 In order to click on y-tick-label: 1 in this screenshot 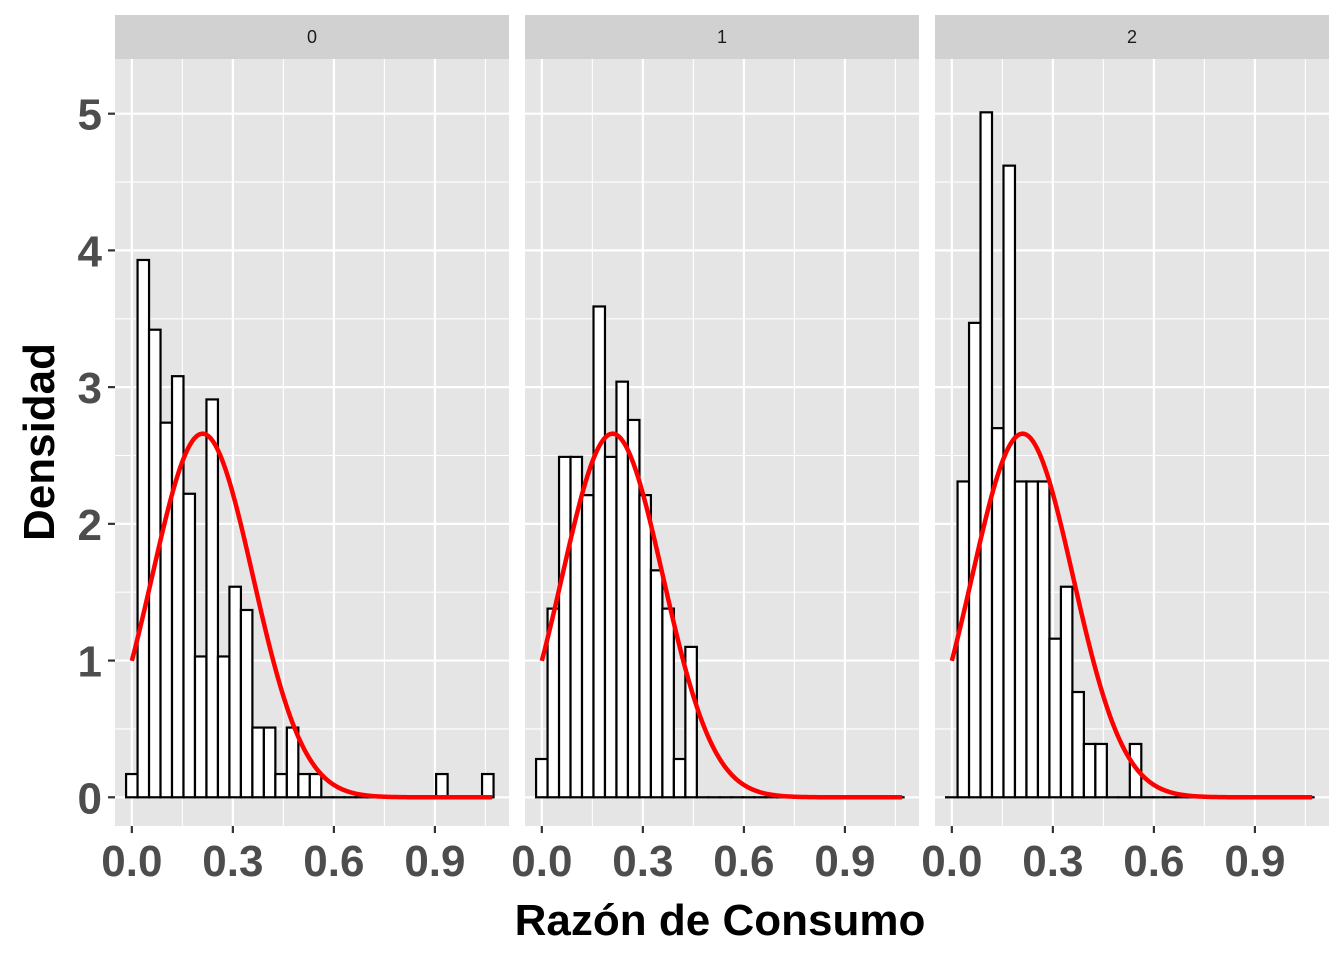, I will do `click(90, 662)`.